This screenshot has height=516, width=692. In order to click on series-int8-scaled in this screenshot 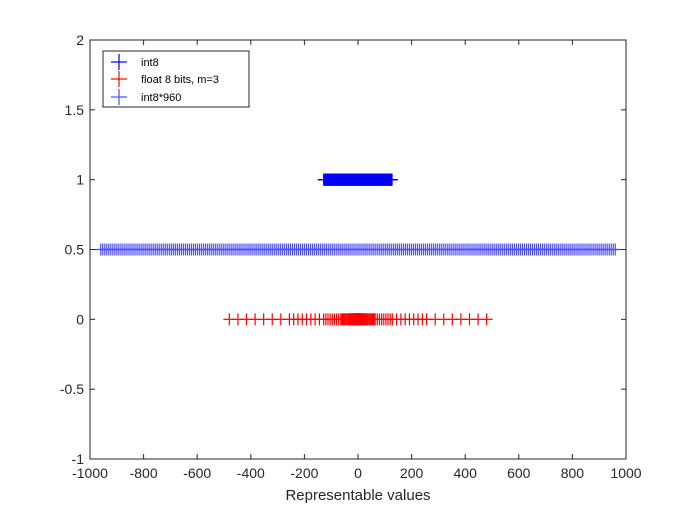, I will do `click(358, 249)`.